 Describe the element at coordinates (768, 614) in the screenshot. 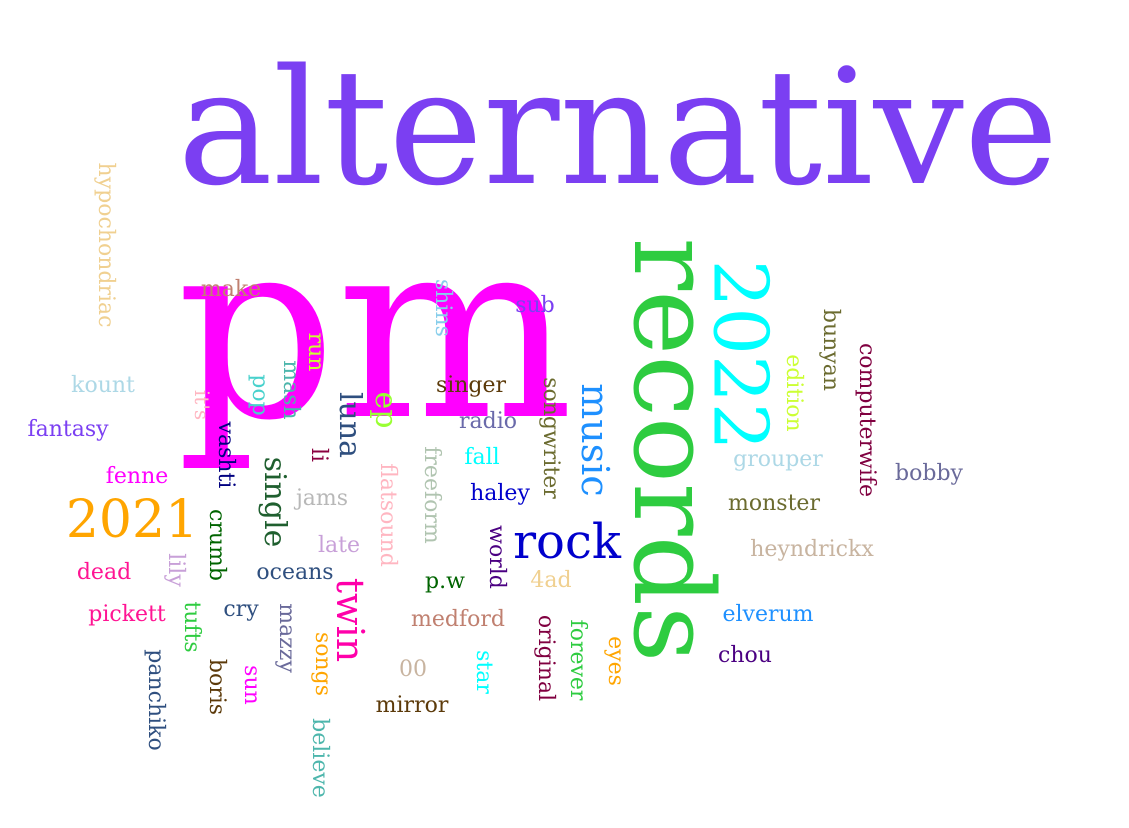

I see `word-elverum: elverum` at that location.